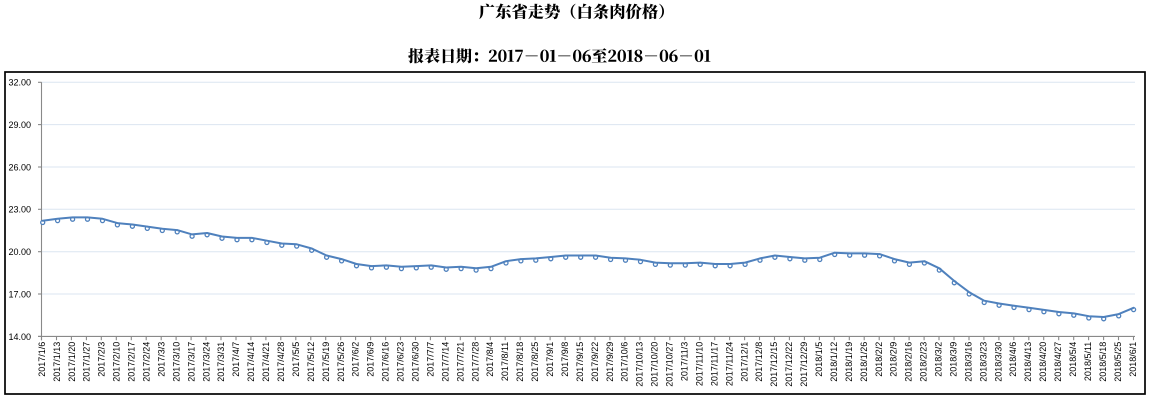 The image size is (1150, 401). I want to click on svg-text: 2017/3/24, so click(206, 362).